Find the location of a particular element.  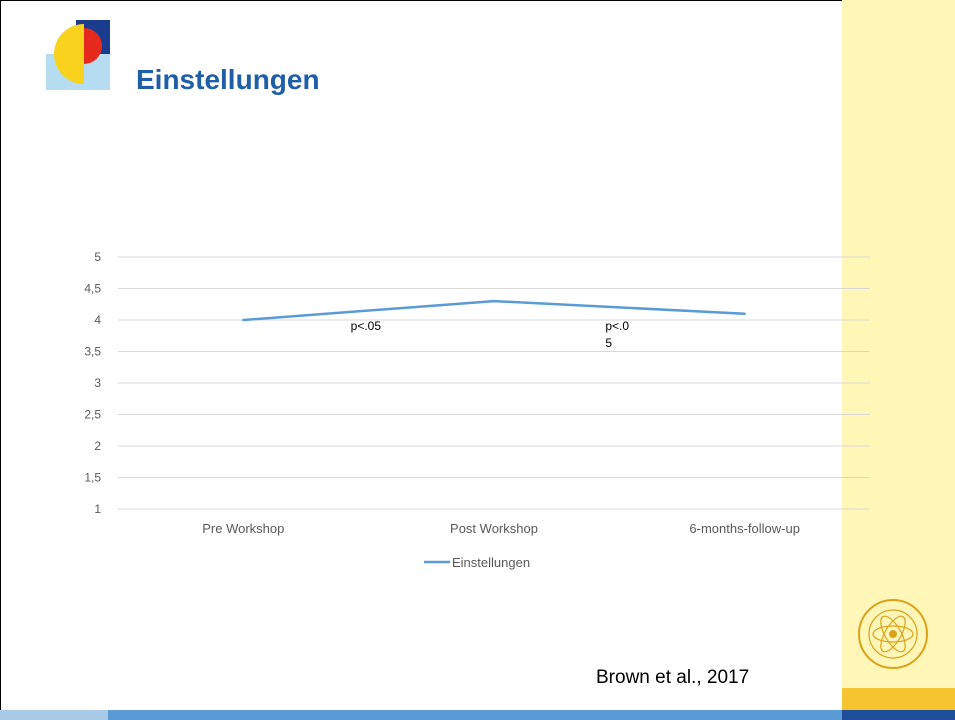

y-tick-label: 5 is located at coordinates (97, 257).